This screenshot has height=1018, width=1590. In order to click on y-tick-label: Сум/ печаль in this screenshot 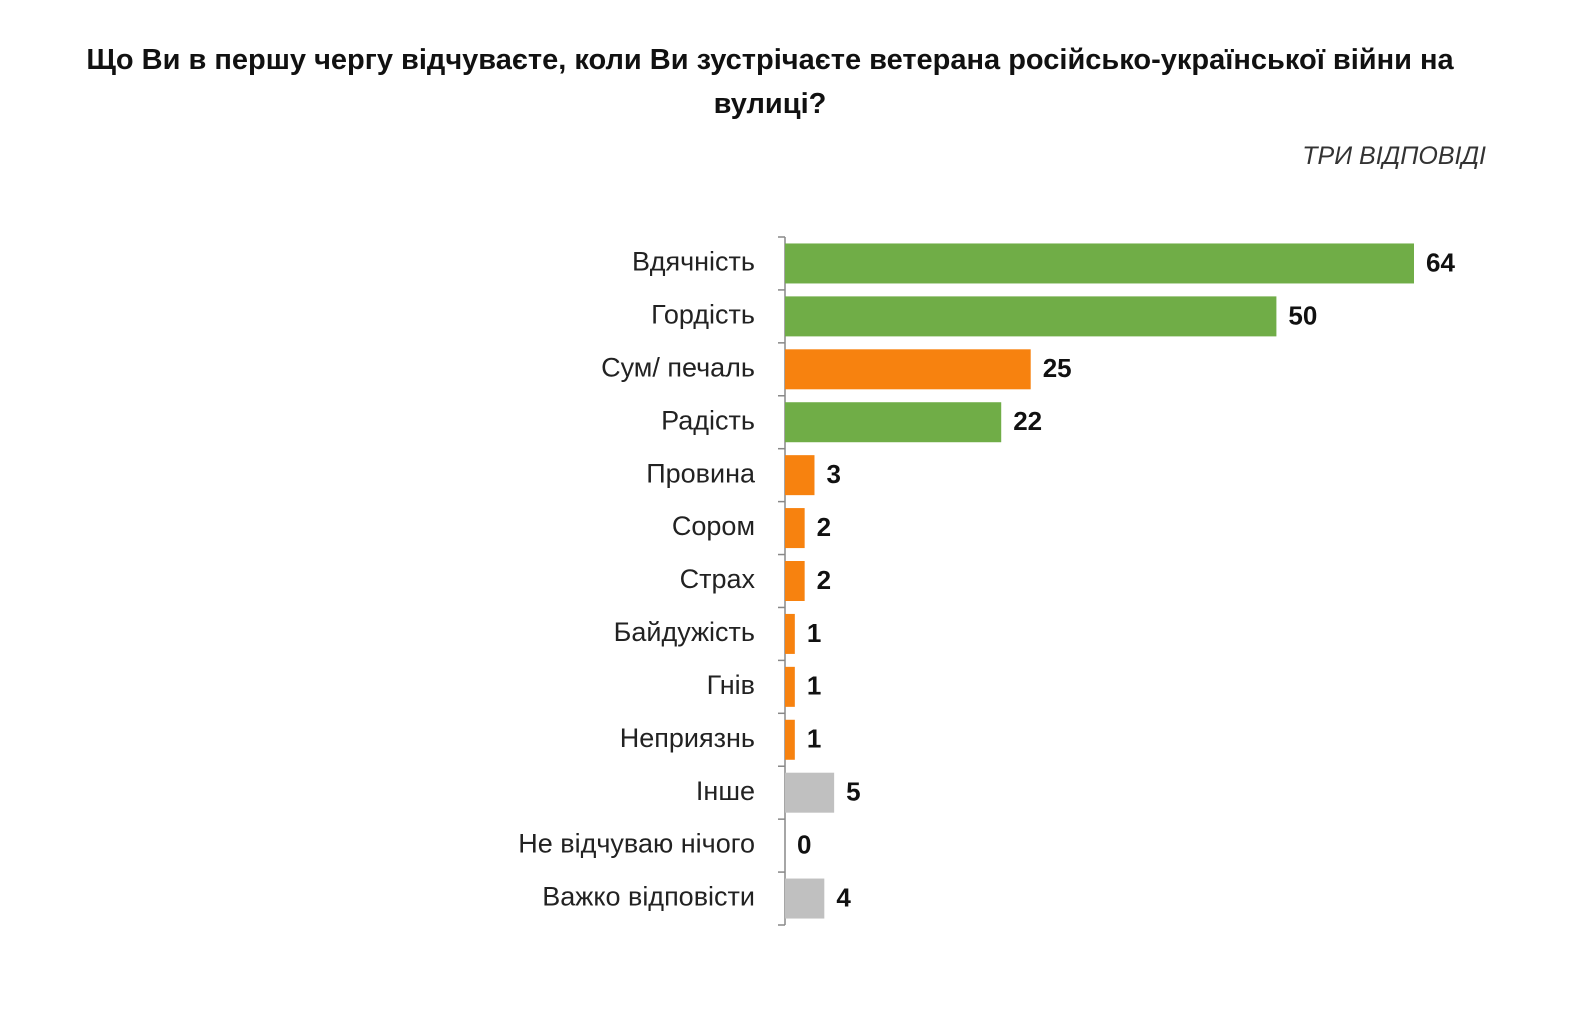, I will do `click(678, 367)`.